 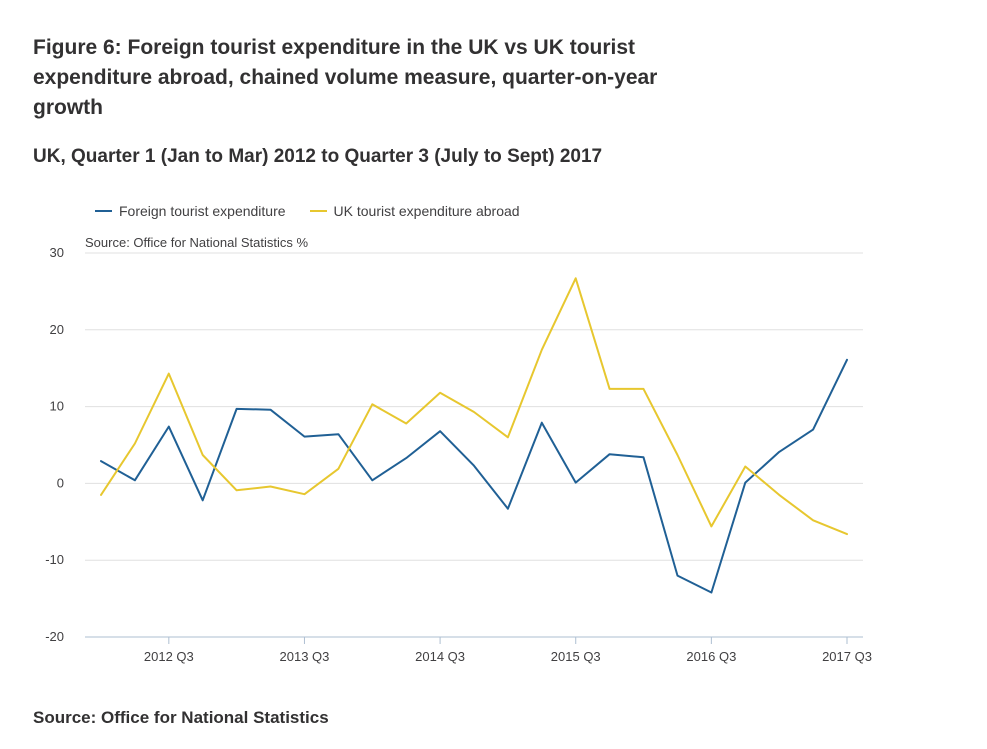 I want to click on legend-swatch-foreign, so click(x=103, y=211).